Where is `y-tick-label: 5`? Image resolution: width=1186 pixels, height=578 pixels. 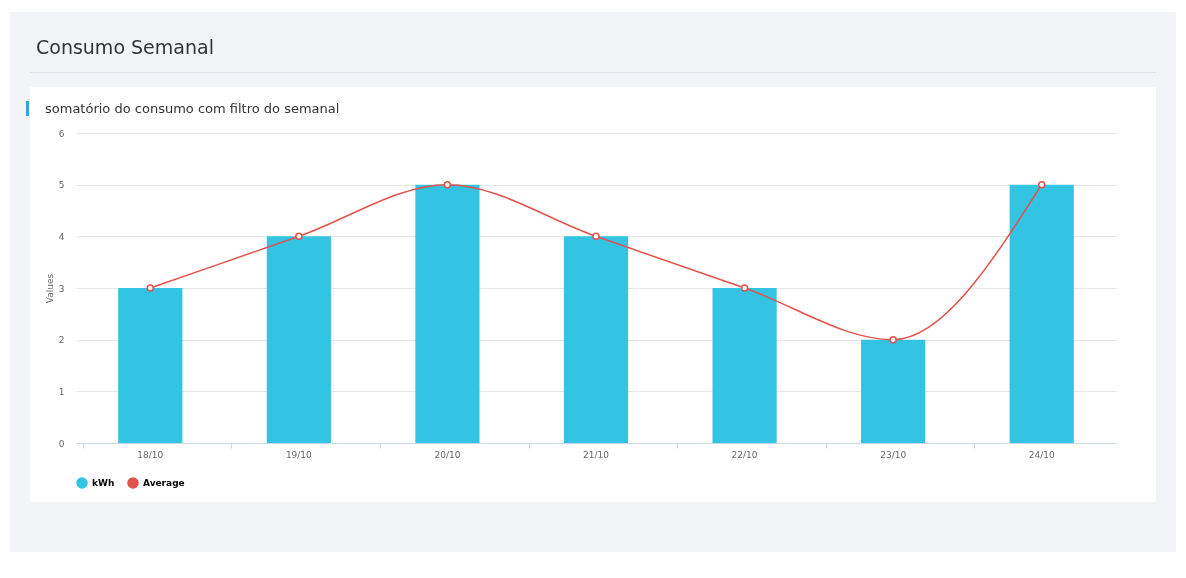
y-tick-label: 5 is located at coordinates (61, 185).